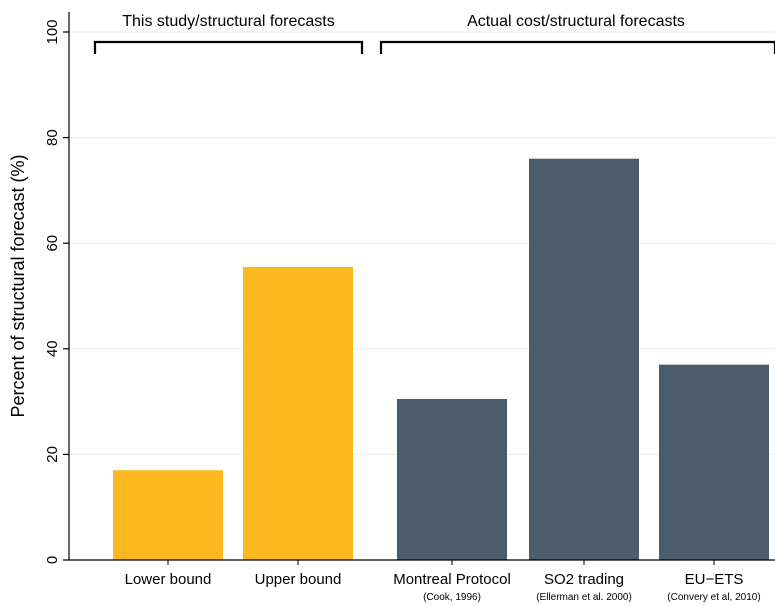  Describe the element at coordinates (56, 291) in the screenshot. I see `y-ticks: 0 20 40 60 80 100` at that location.